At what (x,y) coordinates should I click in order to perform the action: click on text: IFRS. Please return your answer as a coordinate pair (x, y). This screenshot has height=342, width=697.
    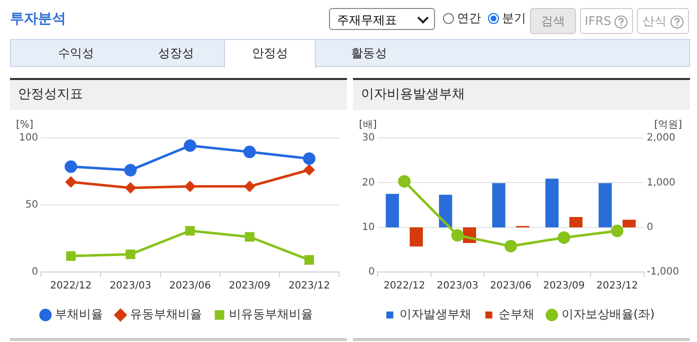
    Looking at the image, I should click on (606, 21).